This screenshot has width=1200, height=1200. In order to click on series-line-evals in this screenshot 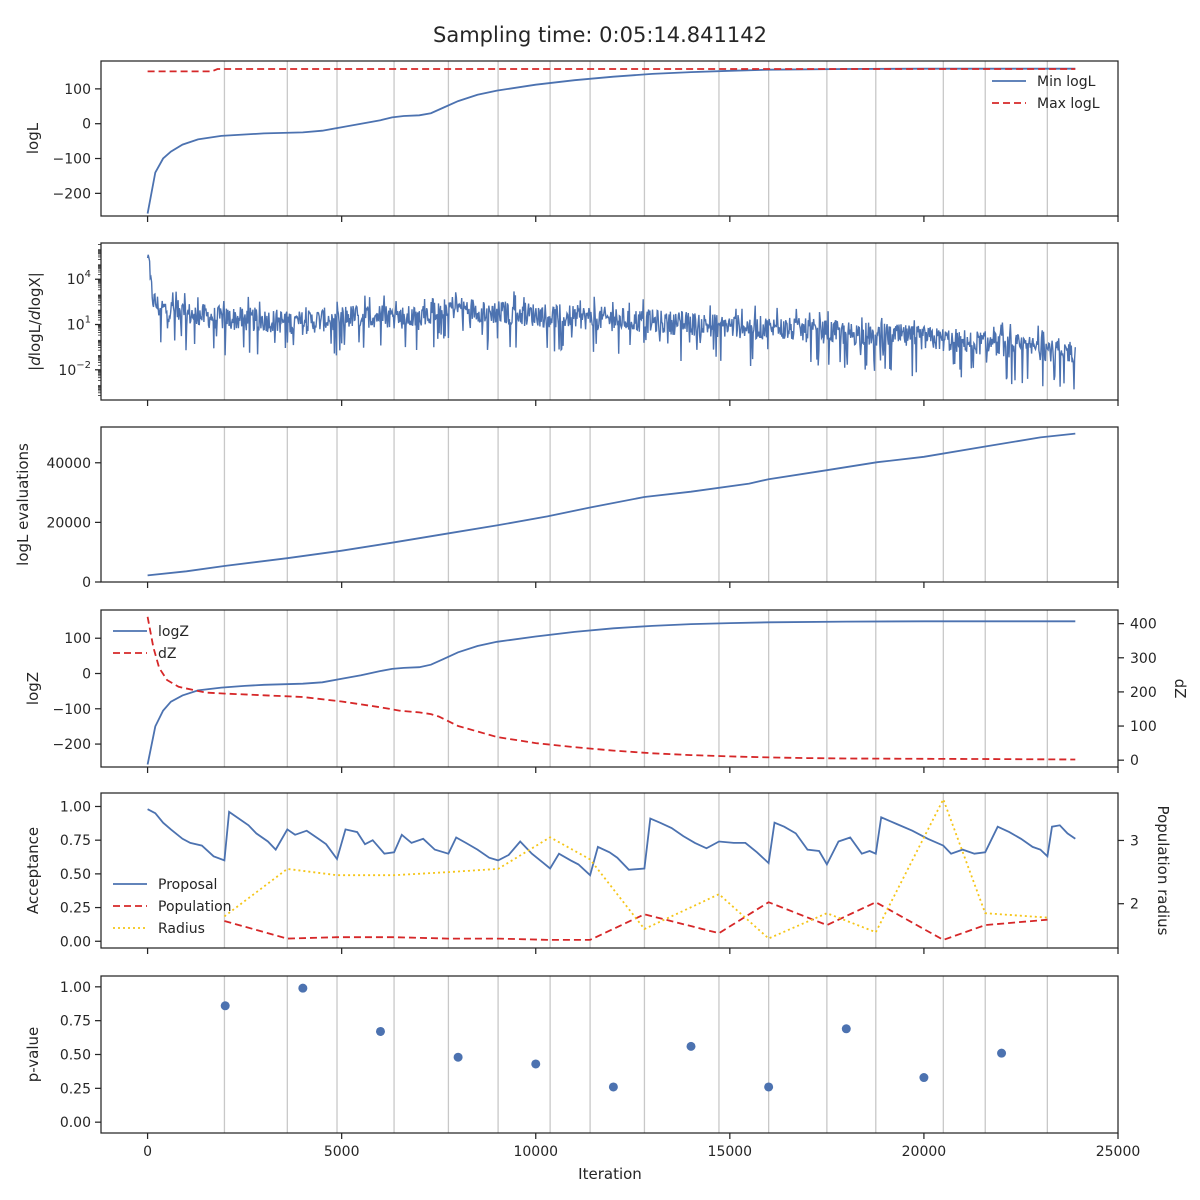, I will do `click(611, 504)`.